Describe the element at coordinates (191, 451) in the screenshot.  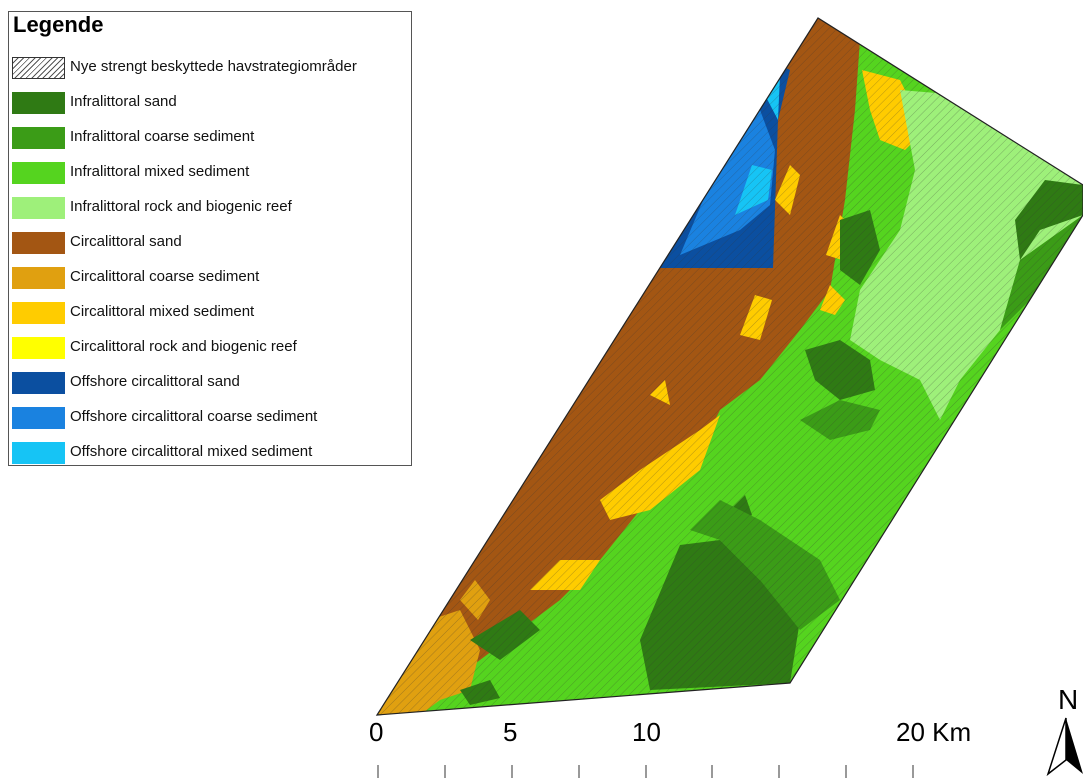
I see `legend-item-label: Offshore circalittoral mixed sediment` at that location.